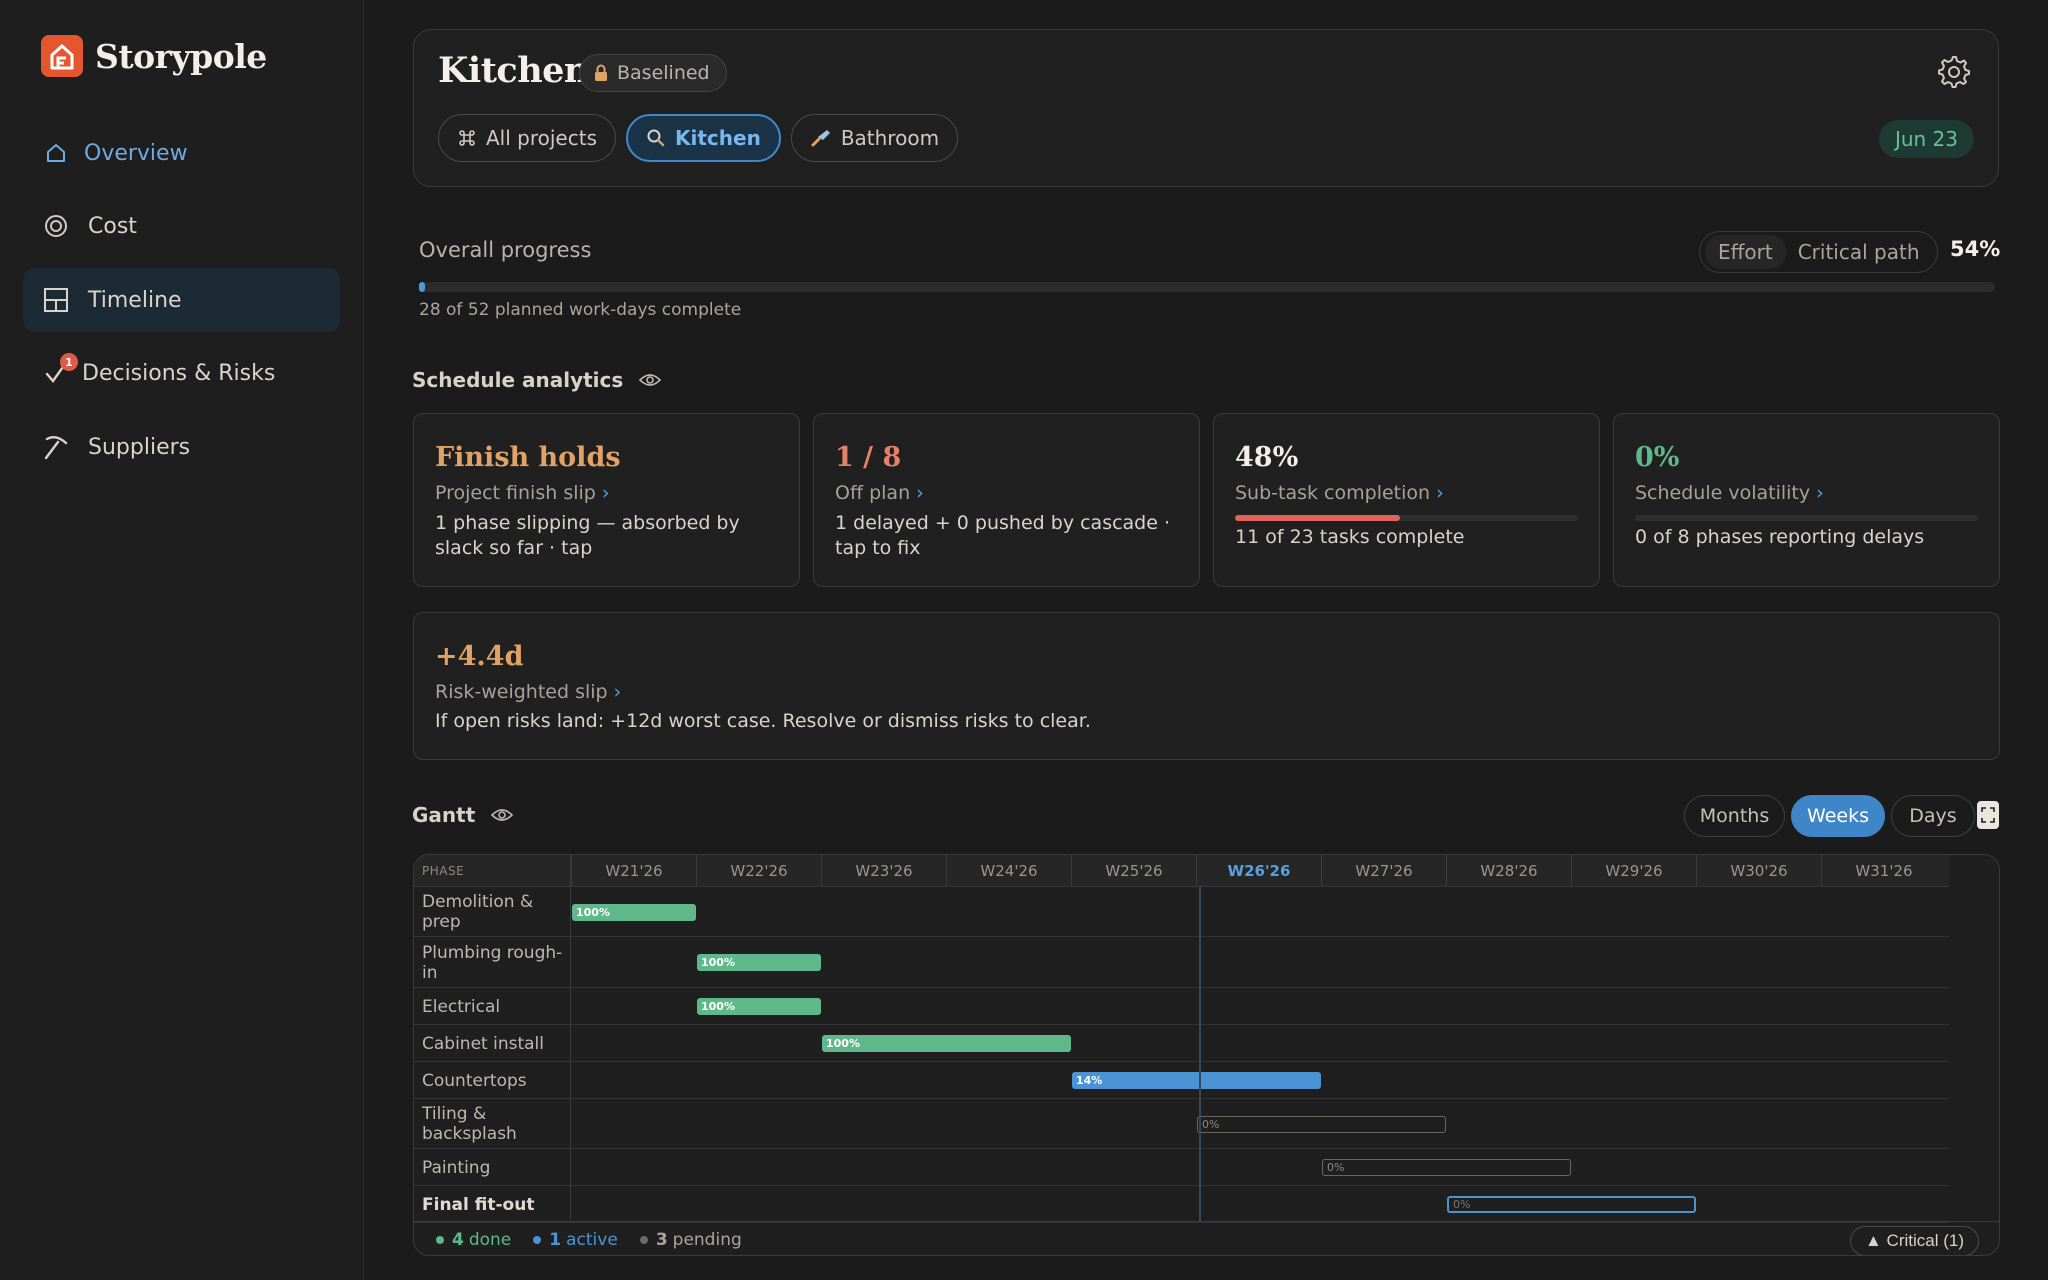 This screenshot has width=2048, height=1280. What do you see at coordinates (1954, 72) in the screenshot?
I see `gear-icon` at bounding box center [1954, 72].